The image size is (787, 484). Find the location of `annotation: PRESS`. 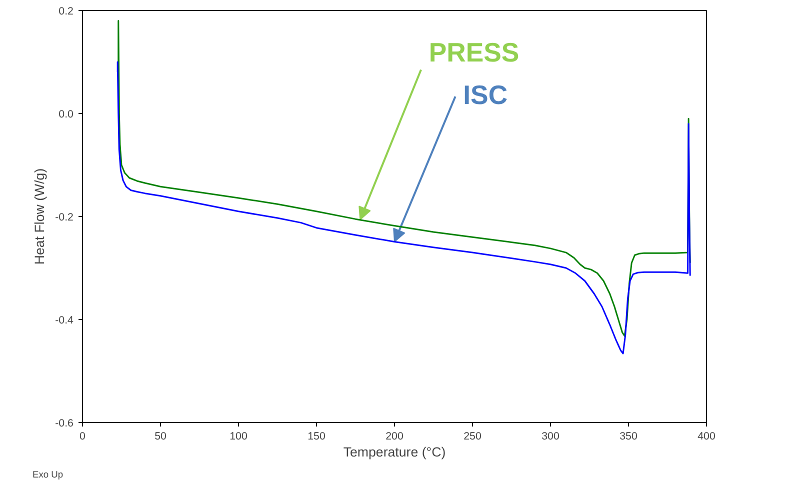

annotation: PRESS is located at coordinates (474, 53).